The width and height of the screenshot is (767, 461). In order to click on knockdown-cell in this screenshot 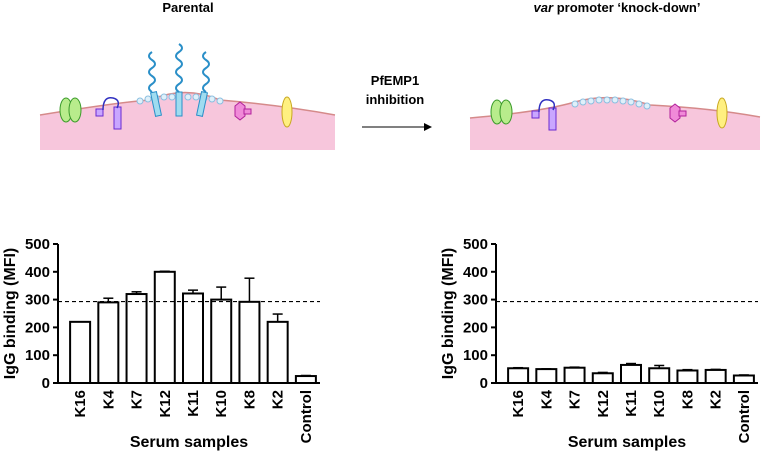, I will do `click(615, 123)`.